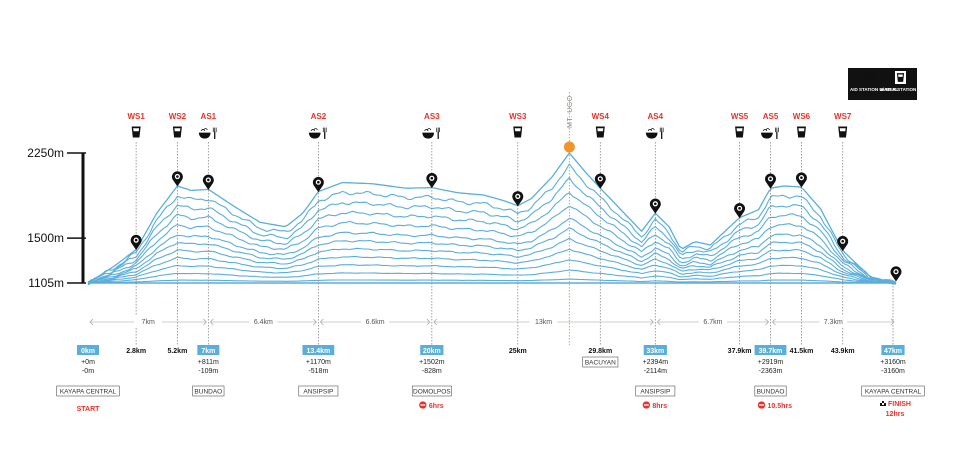 The height and width of the screenshot is (459, 966). I want to click on finish-flag-icon, so click(883, 403).